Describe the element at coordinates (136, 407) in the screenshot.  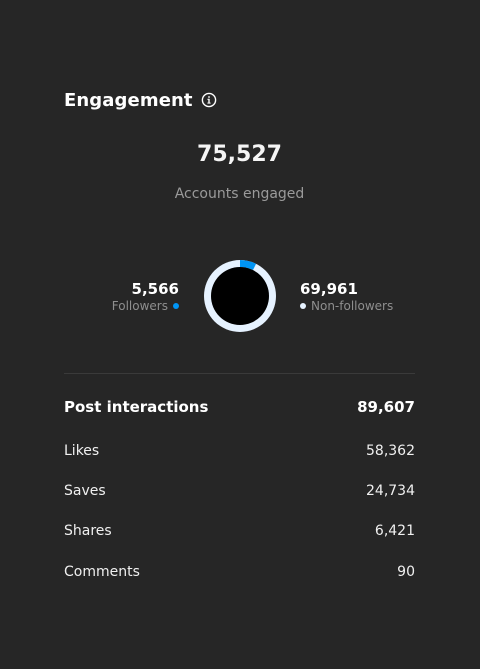
I see `post-interactions-label: Post interactions` at that location.